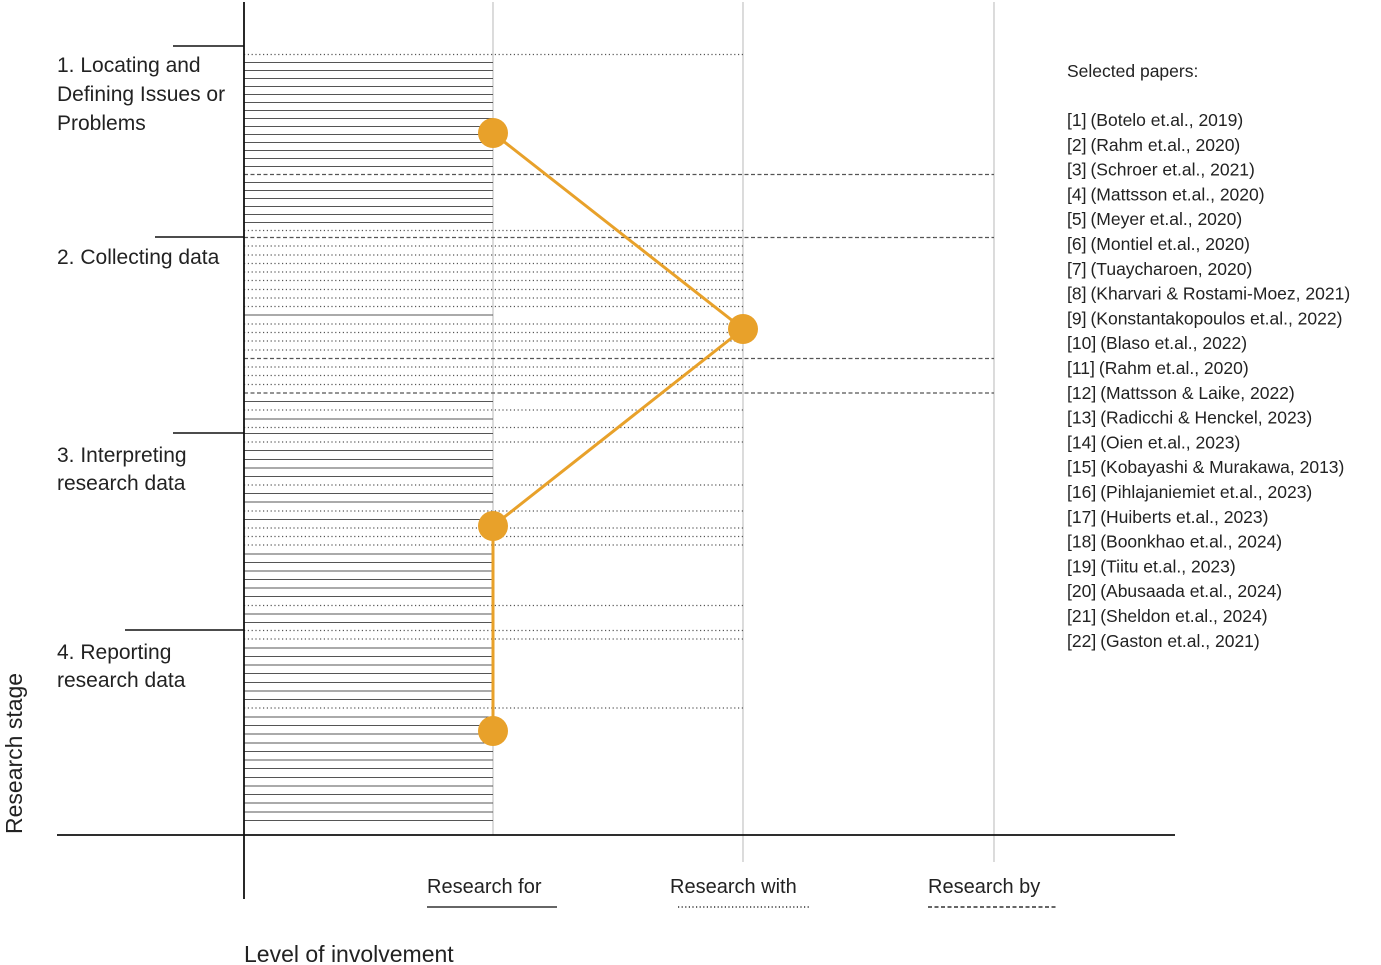 The height and width of the screenshot is (965, 1381). What do you see at coordinates (1081, 566) in the screenshot?
I see `paper-number: [19]` at bounding box center [1081, 566].